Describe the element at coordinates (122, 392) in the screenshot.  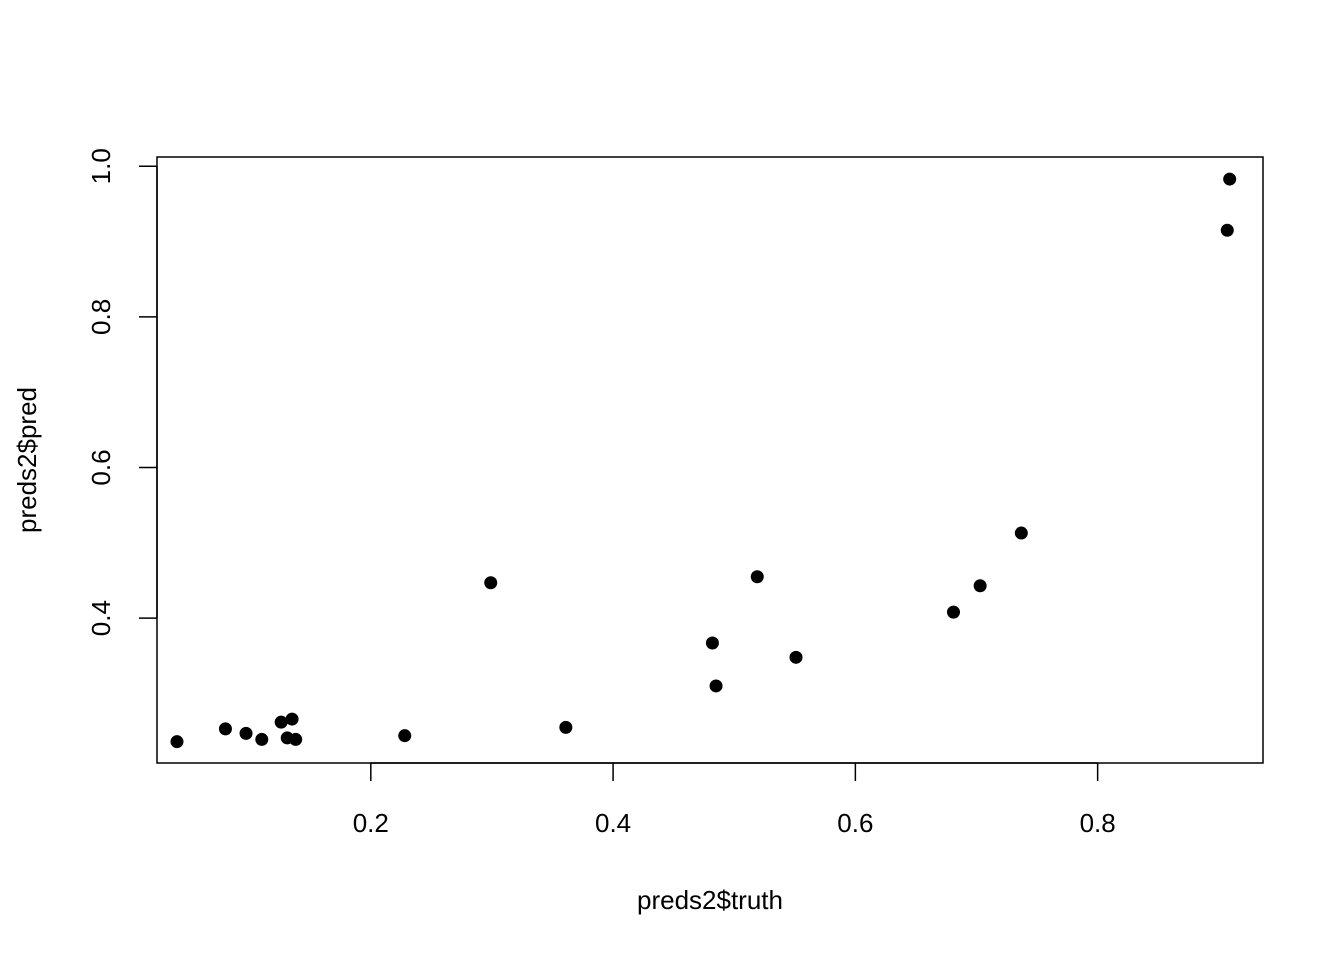
I see `y-axis: 0.4 0.6 0.8 1.0` at that location.